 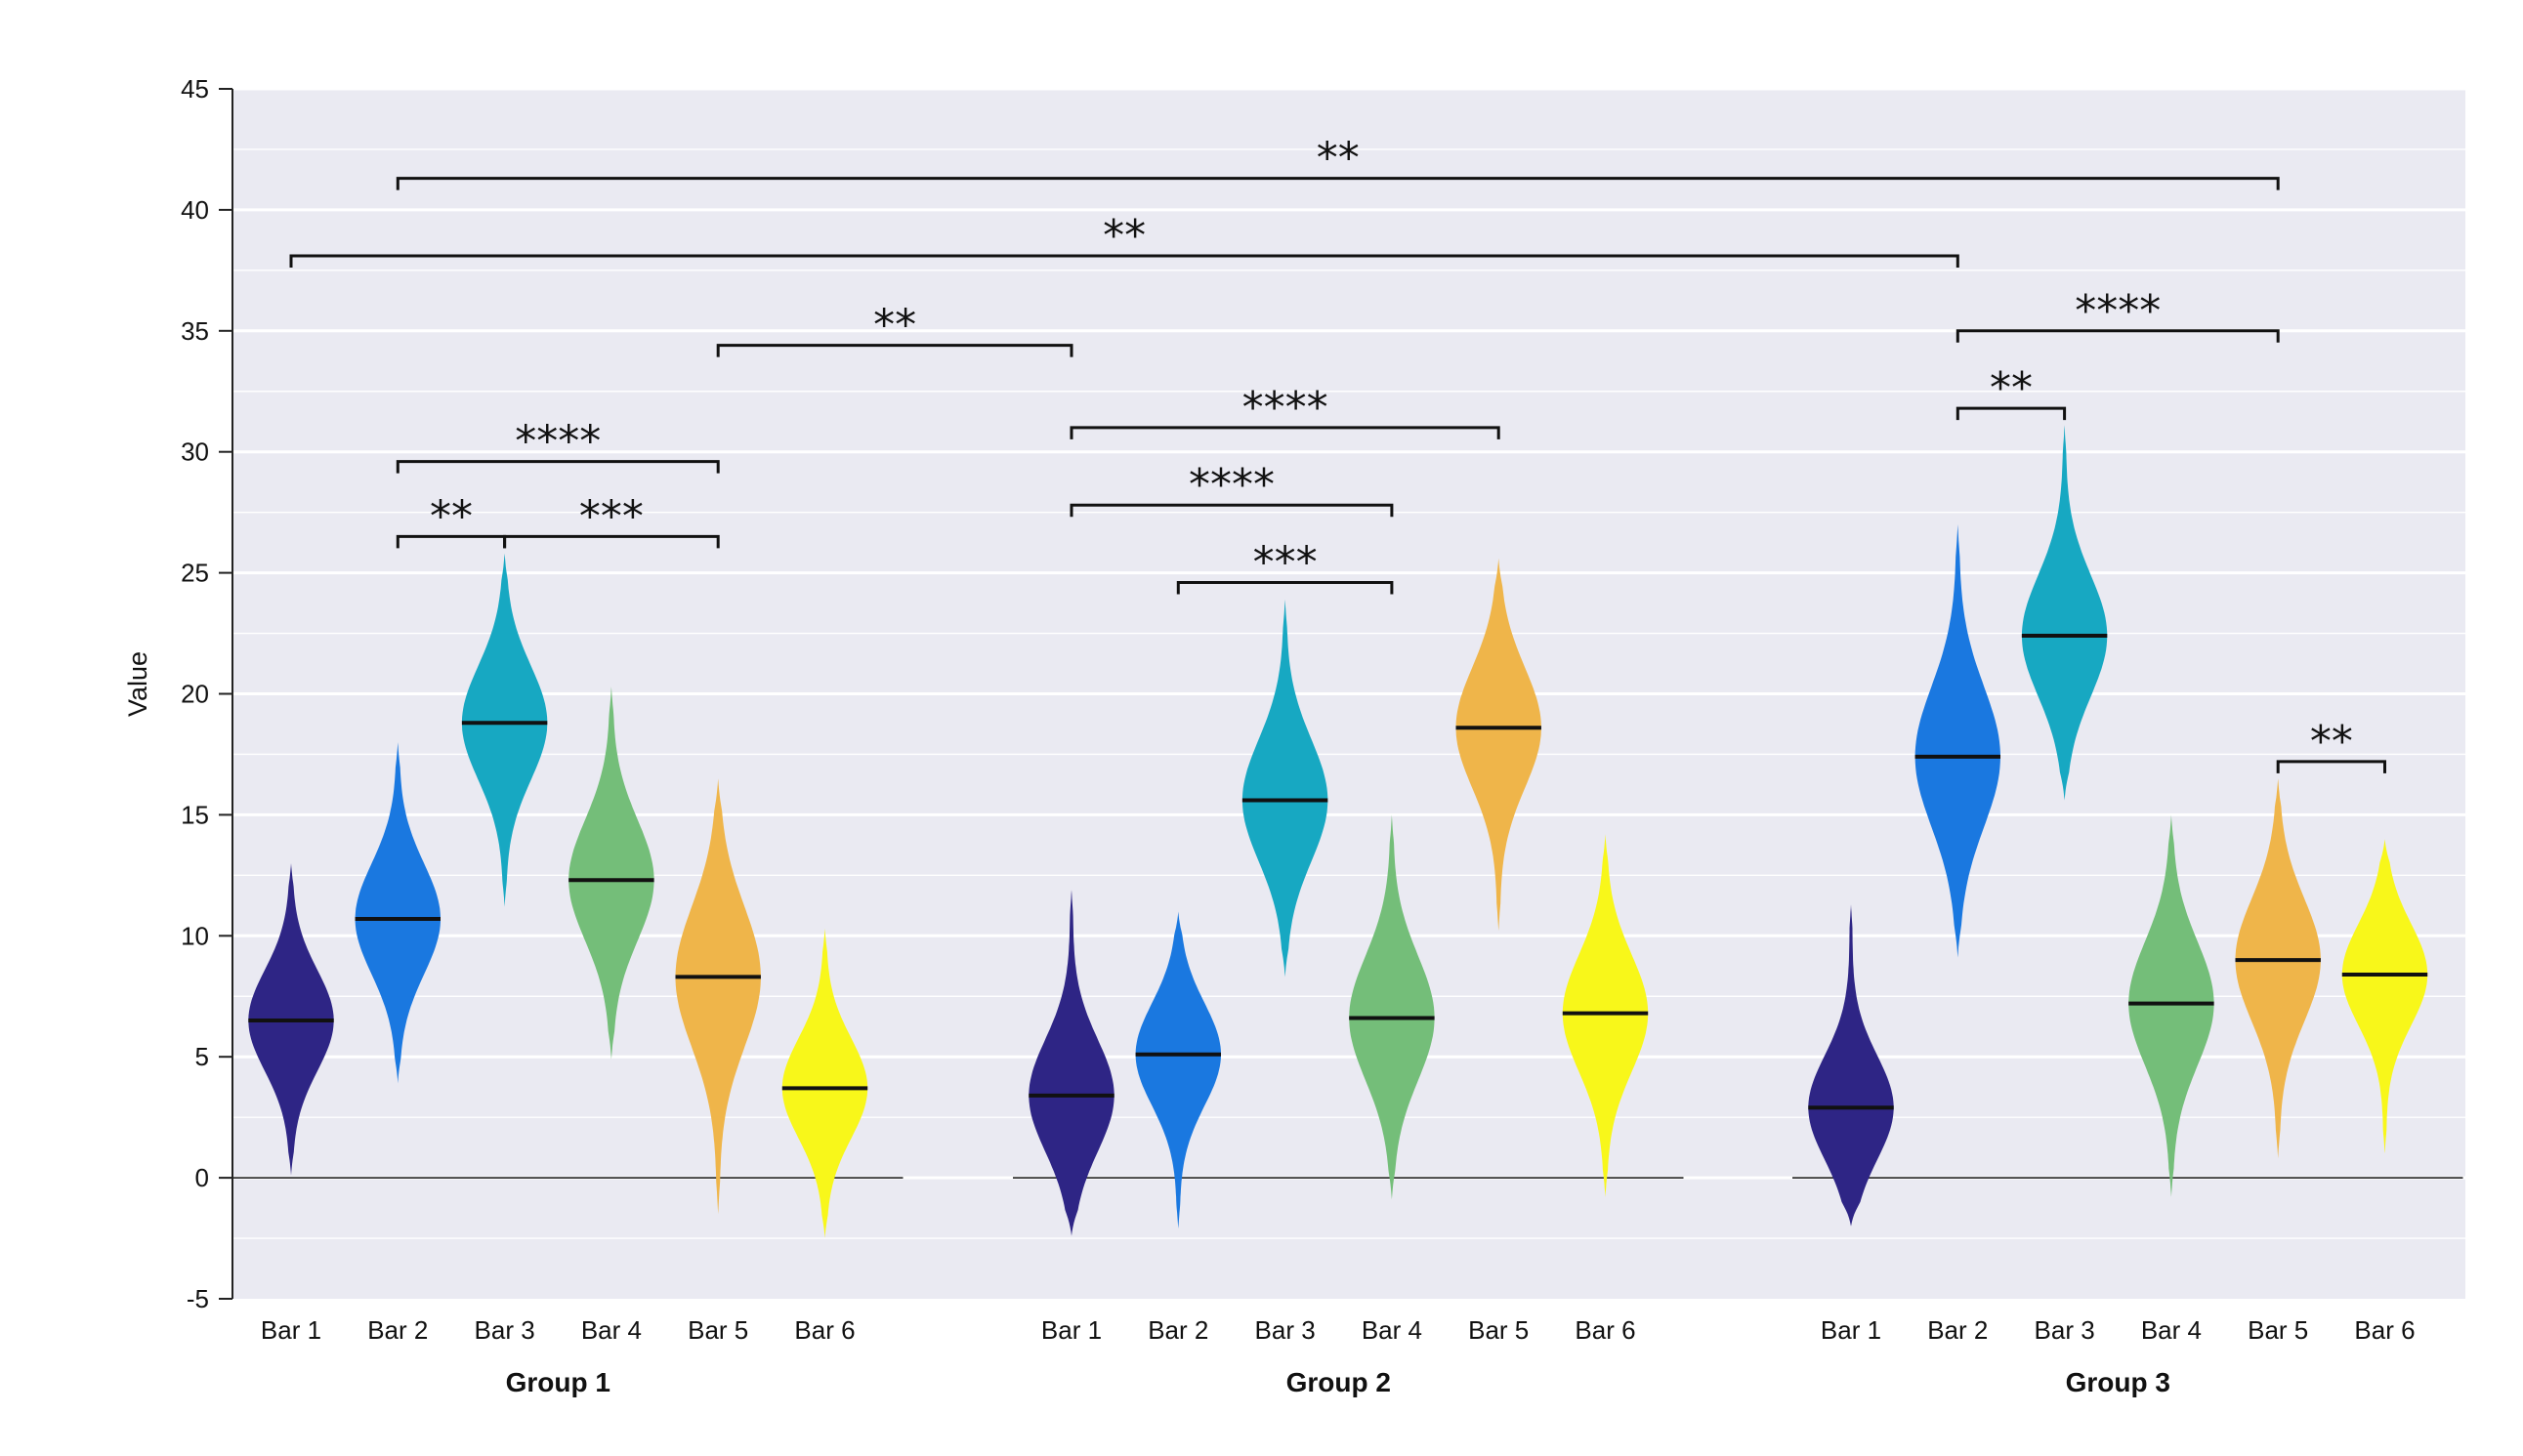 I want to click on y-tick-label: 20, so click(x=195, y=694).